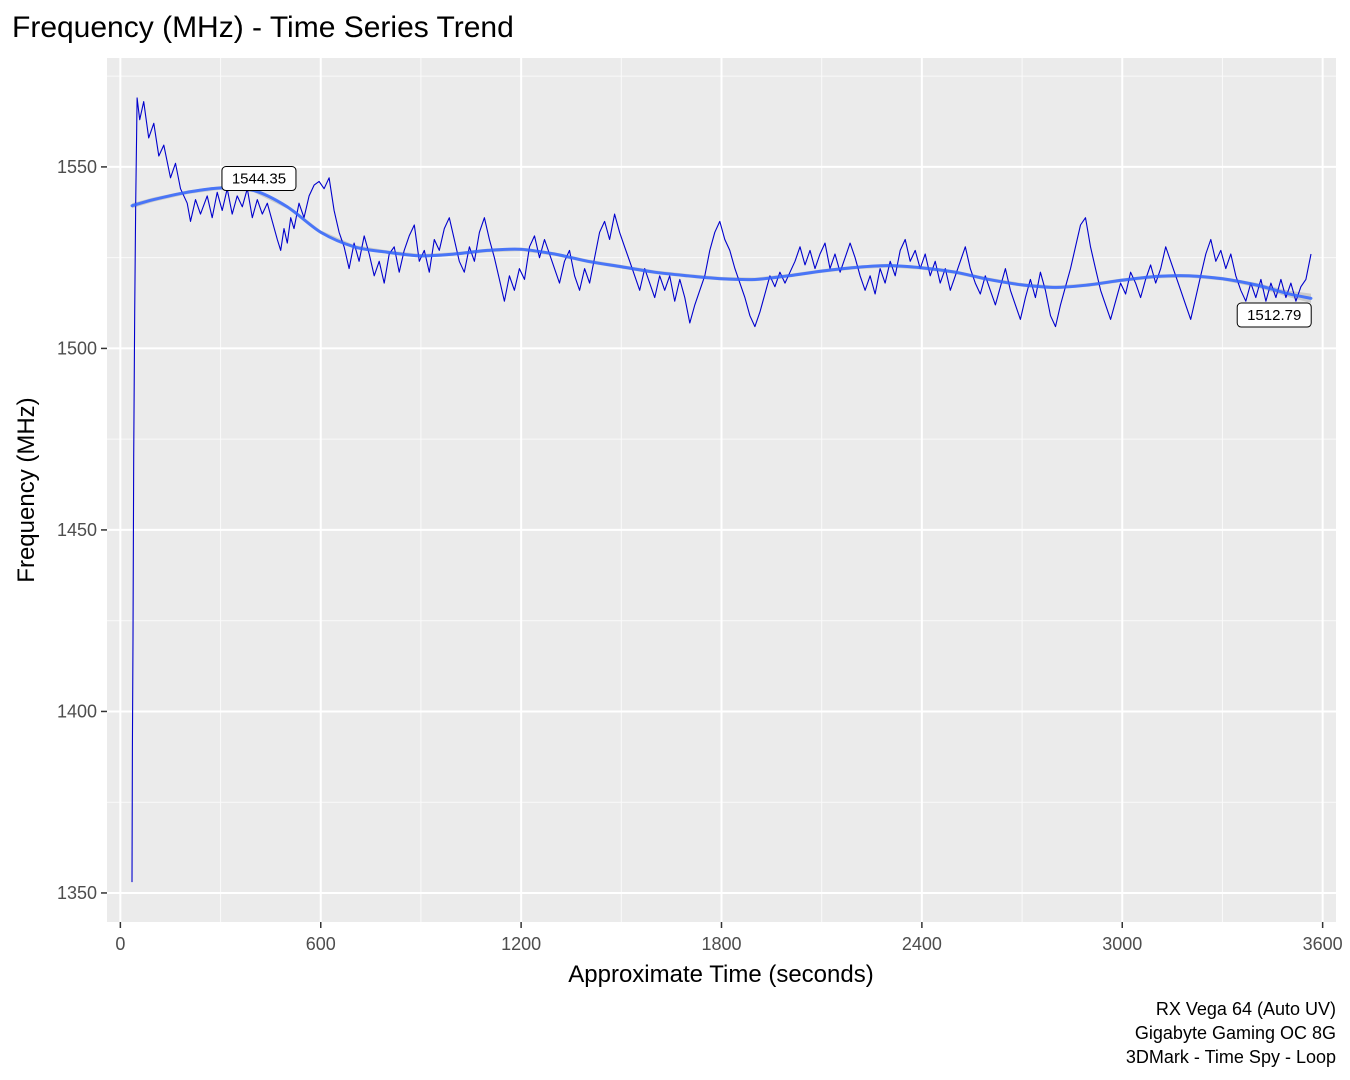  What do you see at coordinates (120, 944) in the screenshot?
I see `x-tick-label: 0` at bounding box center [120, 944].